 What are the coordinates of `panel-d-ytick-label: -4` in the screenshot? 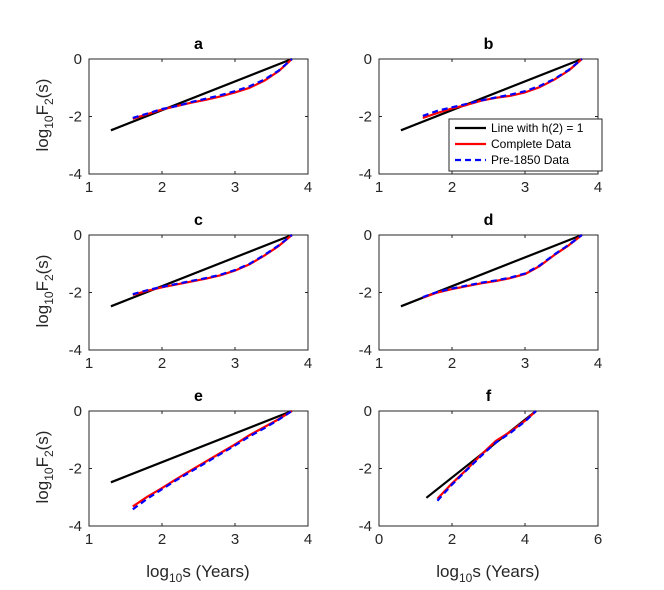 It's located at (365, 350).